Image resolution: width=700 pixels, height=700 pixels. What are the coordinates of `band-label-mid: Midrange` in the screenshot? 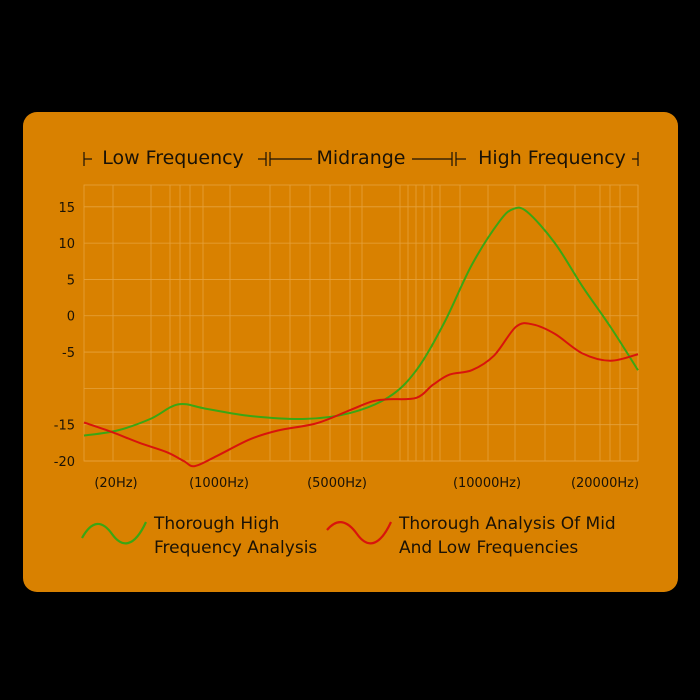 It's located at (361, 158).